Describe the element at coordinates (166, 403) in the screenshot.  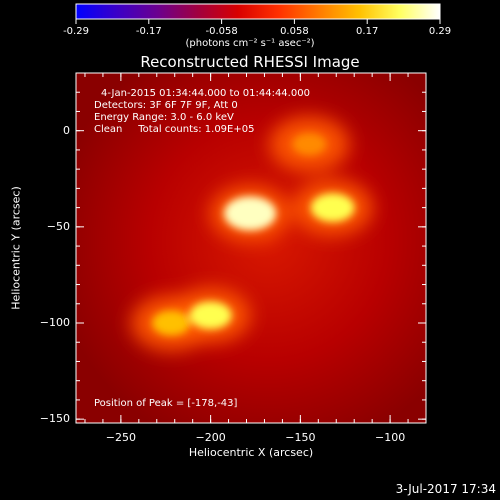
I see `peak-position-label: Position of Peak = [-178,-43]` at that location.